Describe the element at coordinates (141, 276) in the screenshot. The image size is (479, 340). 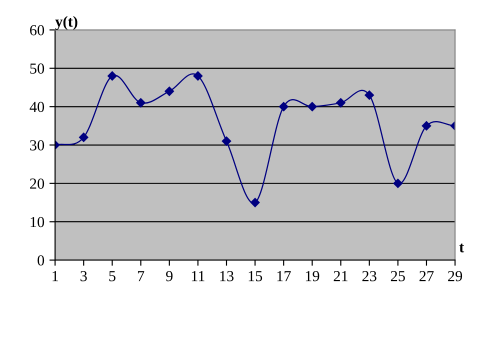
I see `x-tick-label: 7` at that location.